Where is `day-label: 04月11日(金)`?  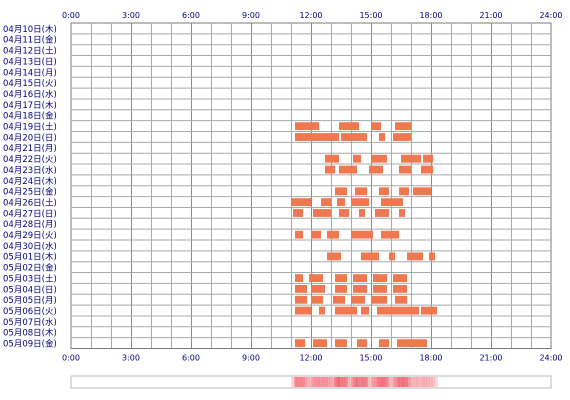 day-label: 04月11日(金) is located at coordinates (30, 40).